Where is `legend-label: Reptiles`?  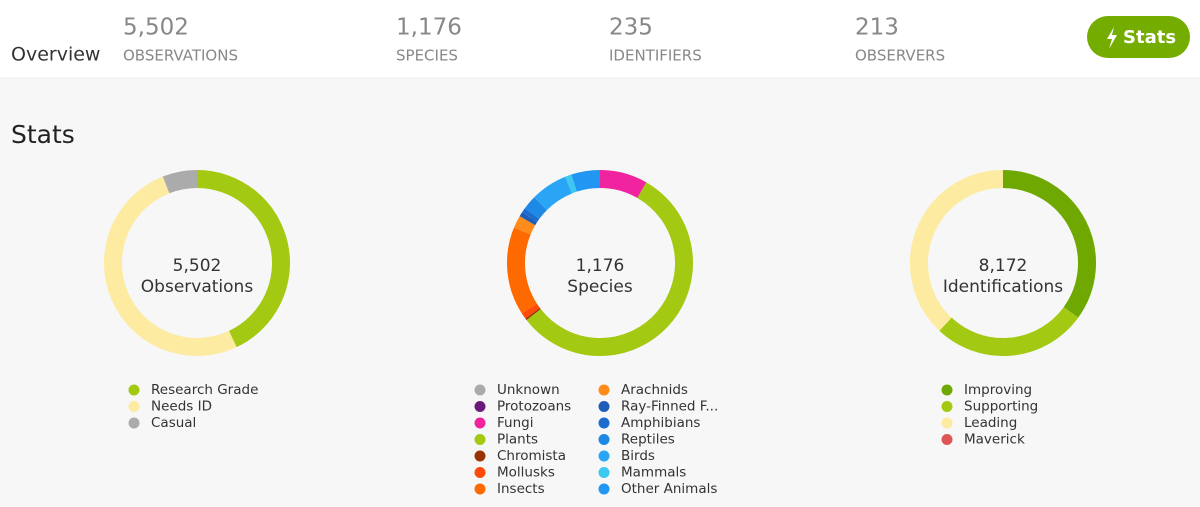 legend-label: Reptiles is located at coordinates (648, 440).